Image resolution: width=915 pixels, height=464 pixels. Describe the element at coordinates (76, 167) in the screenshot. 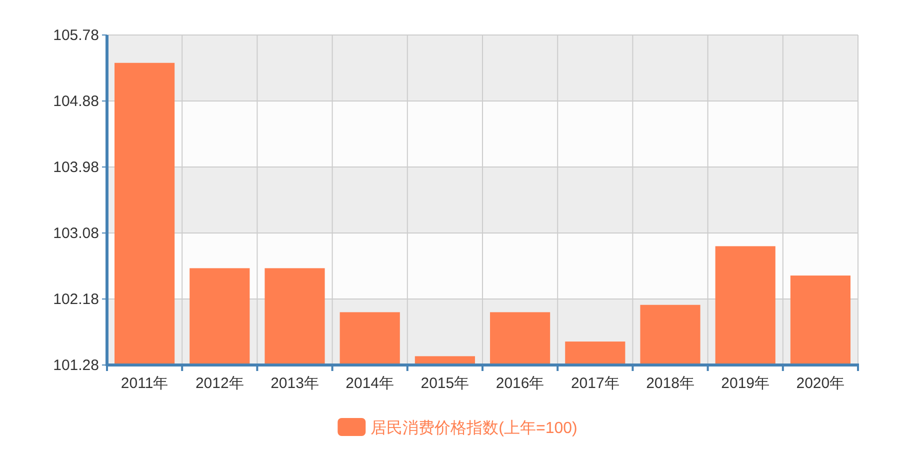

I see `y-tick-label: 103.98` at that location.